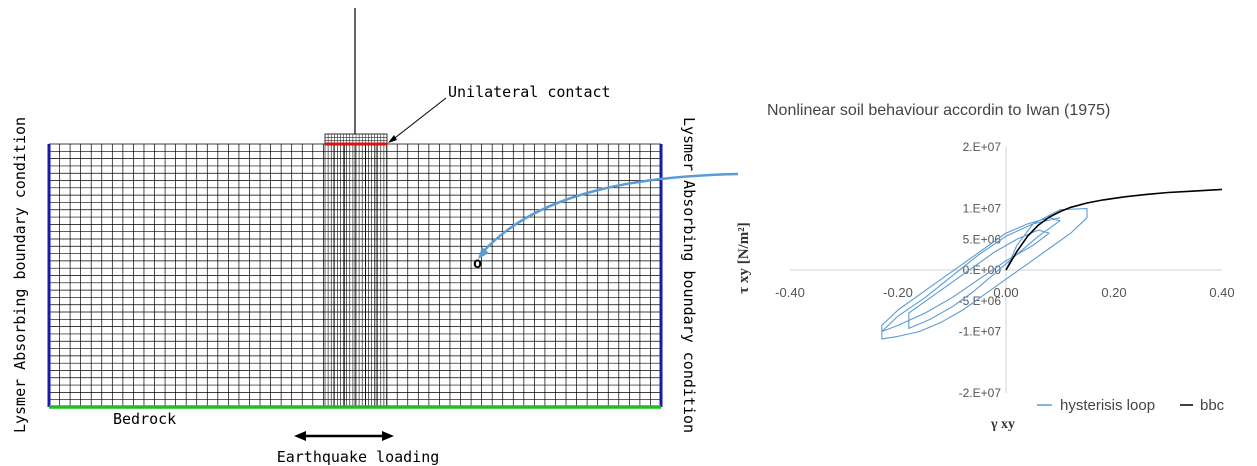  I want to click on legend-label-hysterisis: hysterisis loop, so click(1107, 405).